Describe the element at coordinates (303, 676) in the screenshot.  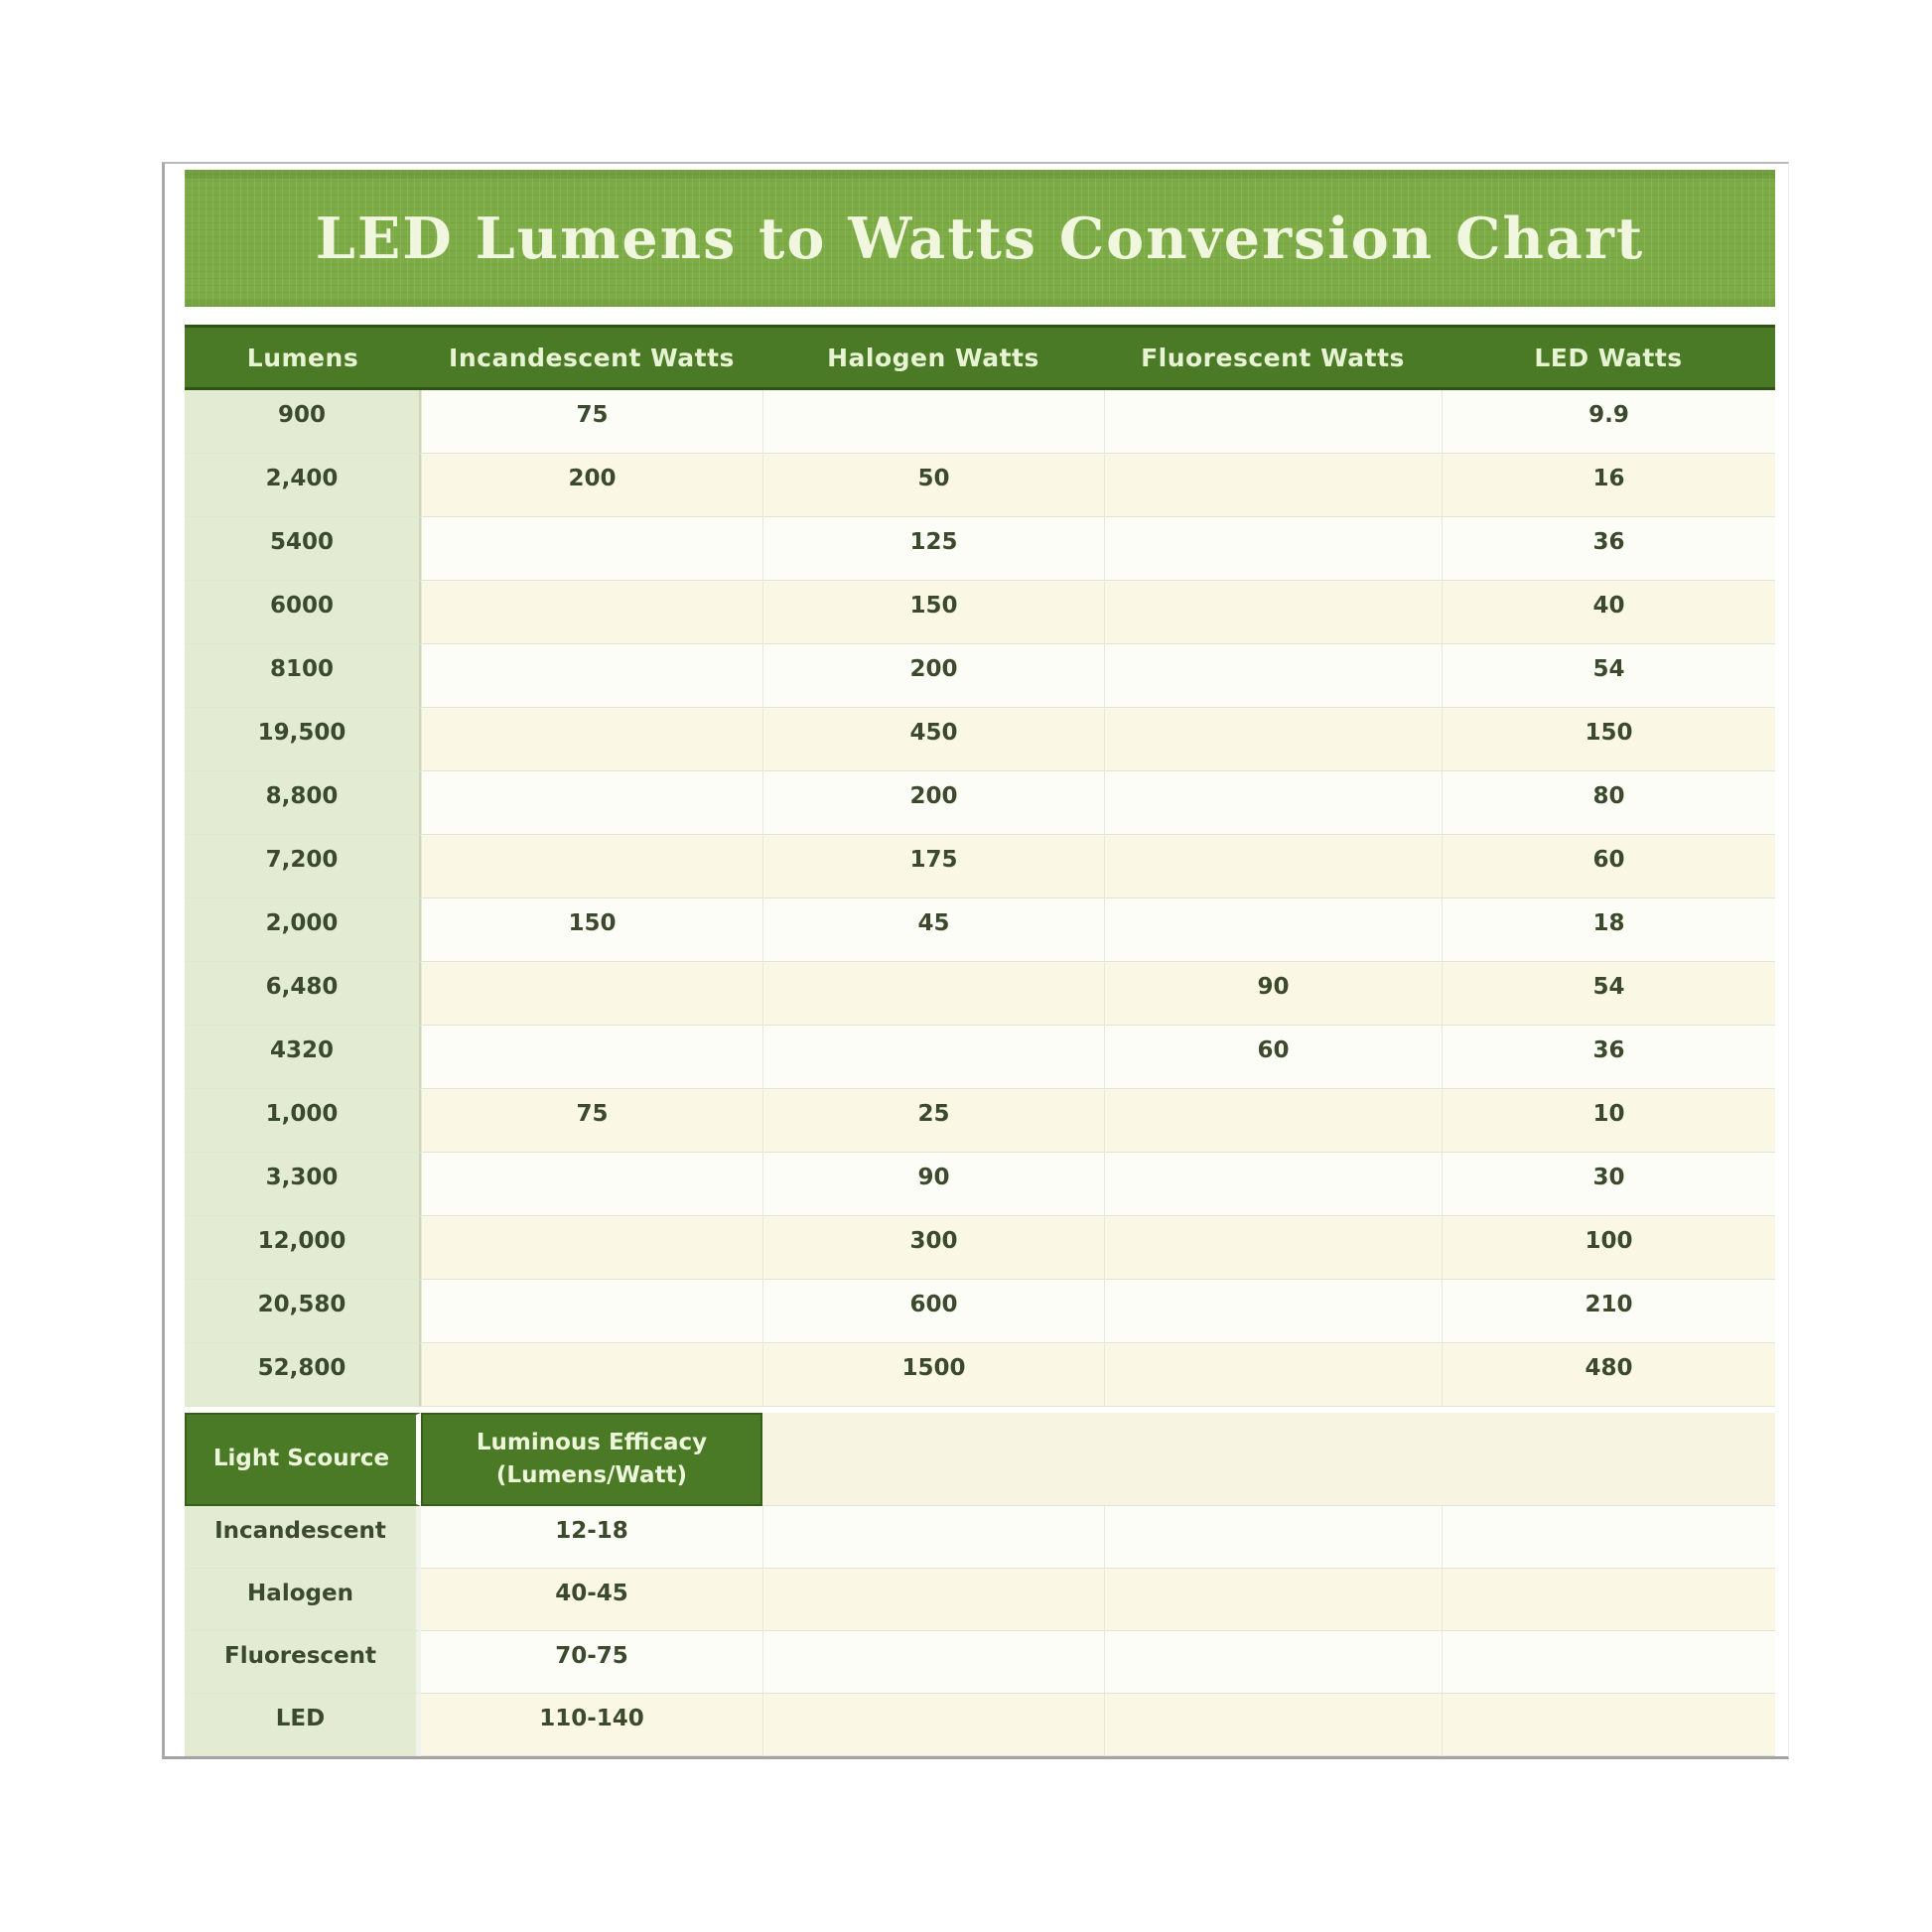
I see `lumens-cell: 8100` at that location.